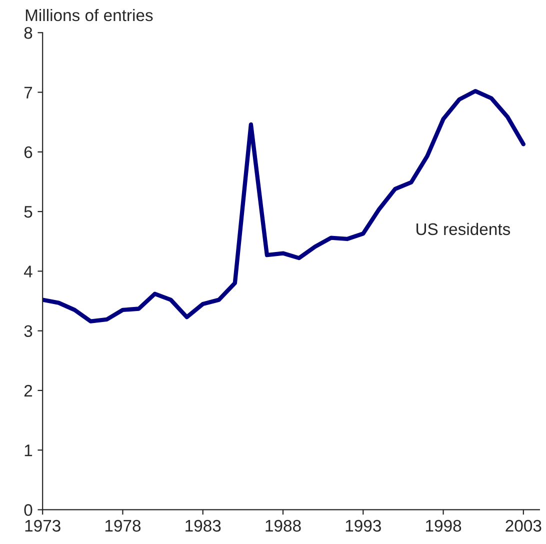 The width and height of the screenshot is (546, 544). I want to click on x-tick-label: 1988, so click(283, 526).